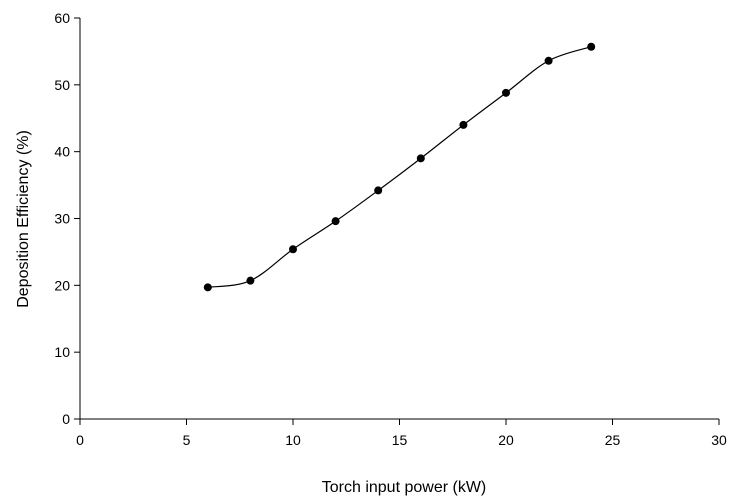  What do you see at coordinates (187, 440) in the screenshot?
I see `x-tick-label: 5` at bounding box center [187, 440].